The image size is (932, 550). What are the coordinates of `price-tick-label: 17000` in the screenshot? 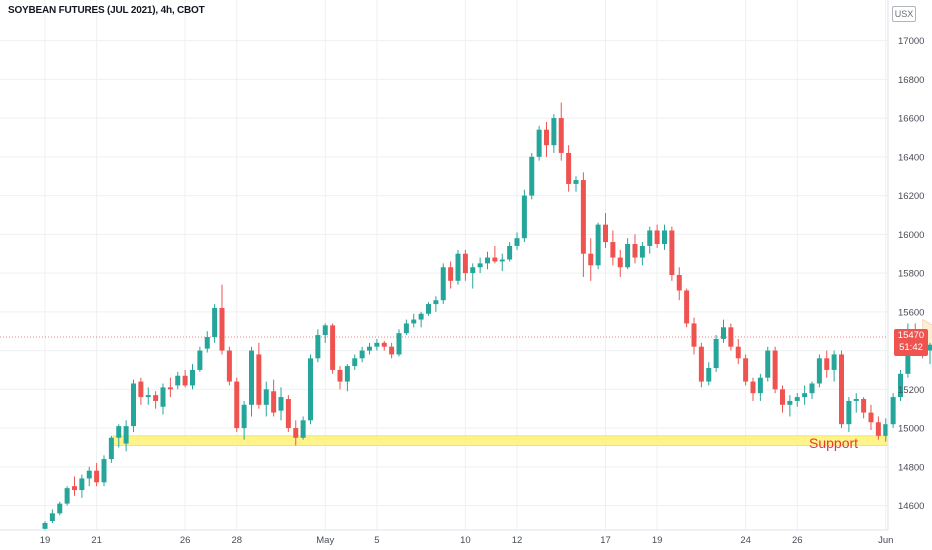 It's located at (911, 41).